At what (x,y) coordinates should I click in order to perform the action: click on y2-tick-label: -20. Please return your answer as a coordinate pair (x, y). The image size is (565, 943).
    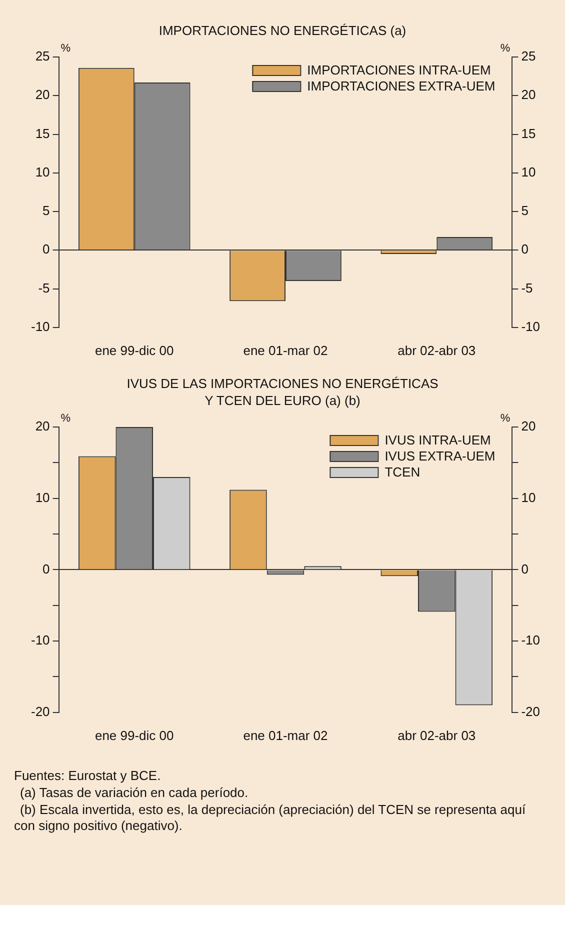
    Looking at the image, I should click on (530, 711).